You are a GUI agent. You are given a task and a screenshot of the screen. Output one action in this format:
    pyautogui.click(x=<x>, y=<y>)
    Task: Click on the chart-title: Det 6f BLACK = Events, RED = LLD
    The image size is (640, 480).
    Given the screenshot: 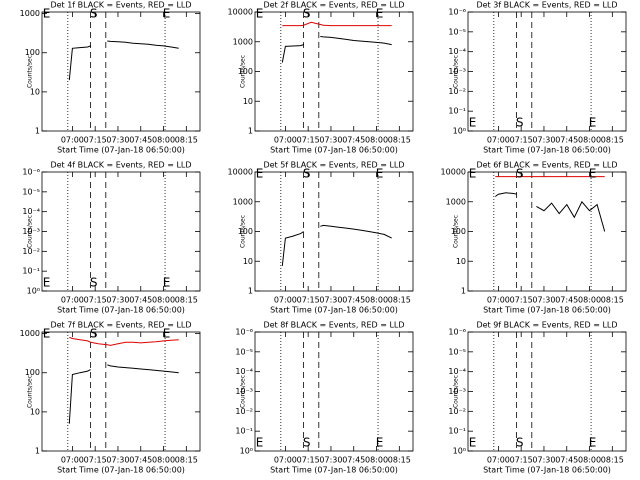 What is the action you would take?
    pyautogui.click(x=546, y=165)
    